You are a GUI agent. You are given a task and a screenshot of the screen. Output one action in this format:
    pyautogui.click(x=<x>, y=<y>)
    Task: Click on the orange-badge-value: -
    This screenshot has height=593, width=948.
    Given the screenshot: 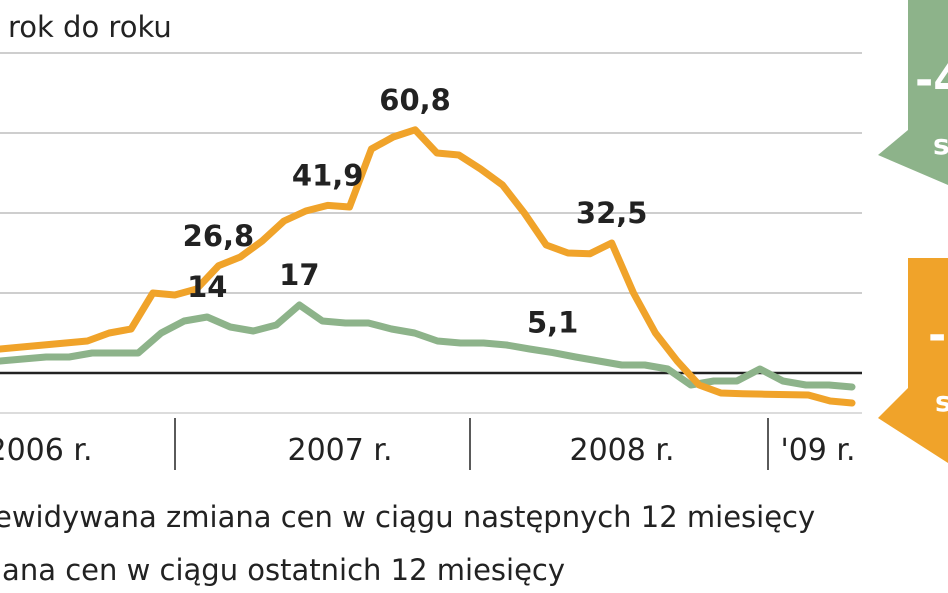 What is the action you would take?
    pyautogui.click(x=937, y=335)
    